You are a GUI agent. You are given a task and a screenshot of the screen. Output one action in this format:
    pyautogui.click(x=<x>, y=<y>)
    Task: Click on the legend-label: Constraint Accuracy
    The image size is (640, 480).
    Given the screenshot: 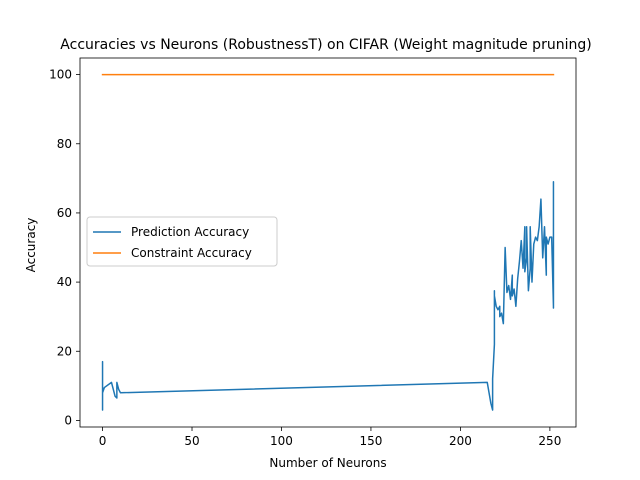 What is the action you would take?
    pyautogui.click(x=191, y=253)
    